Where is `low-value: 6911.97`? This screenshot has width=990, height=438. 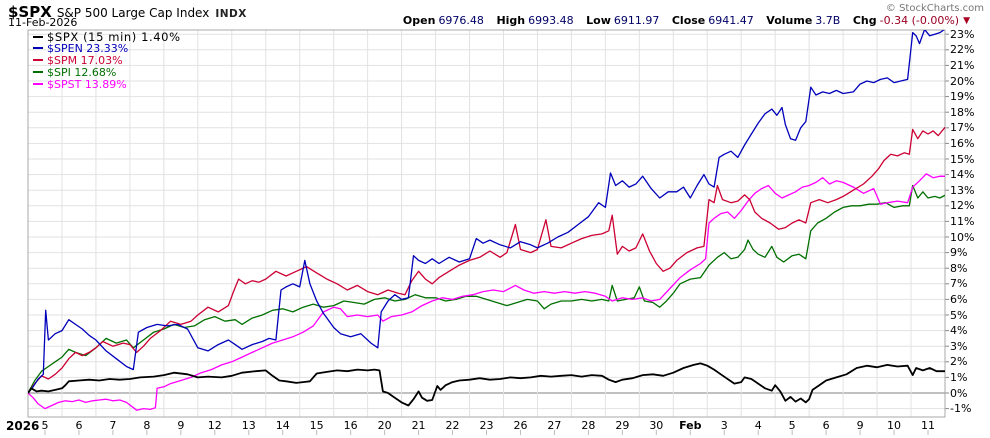
low-value: 6911.97 is located at coordinates (636, 20).